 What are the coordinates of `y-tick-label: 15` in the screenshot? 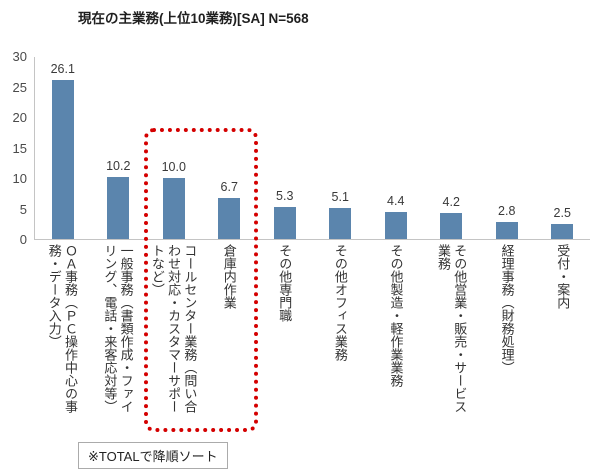 It's located at (19, 148).